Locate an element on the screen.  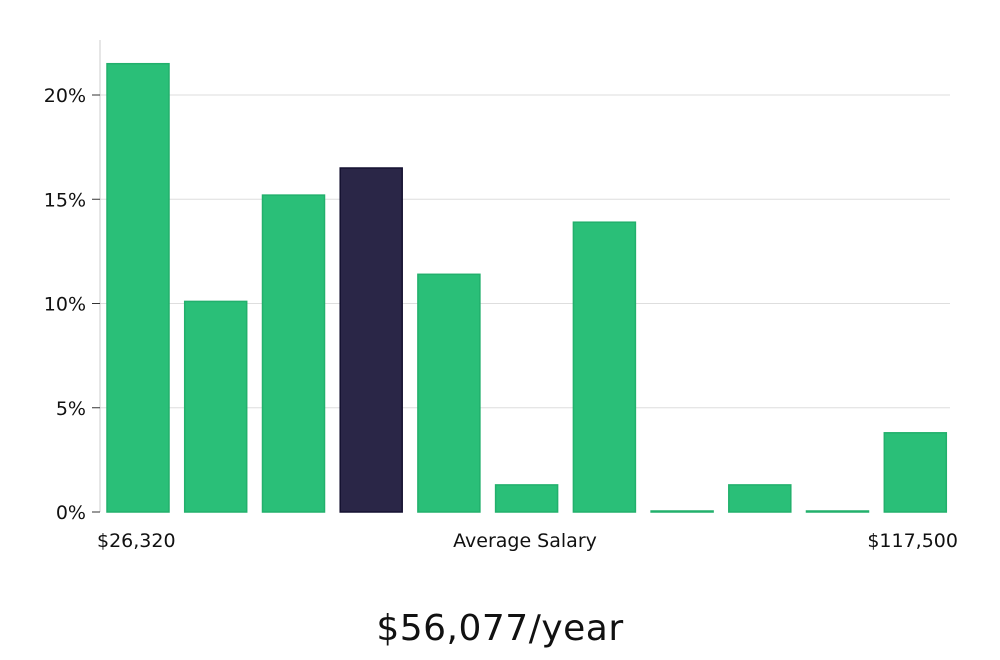
y-tick-labels: 0% 5% 10% 15% 20% is located at coordinates (72, 304).